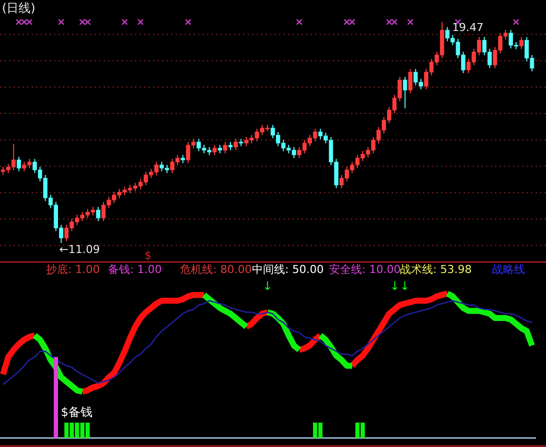 The image size is (546, 447). Describe the element at coordinates (216, 269) in the screenshot. I see `text: 危机线: 80.00` at that location.